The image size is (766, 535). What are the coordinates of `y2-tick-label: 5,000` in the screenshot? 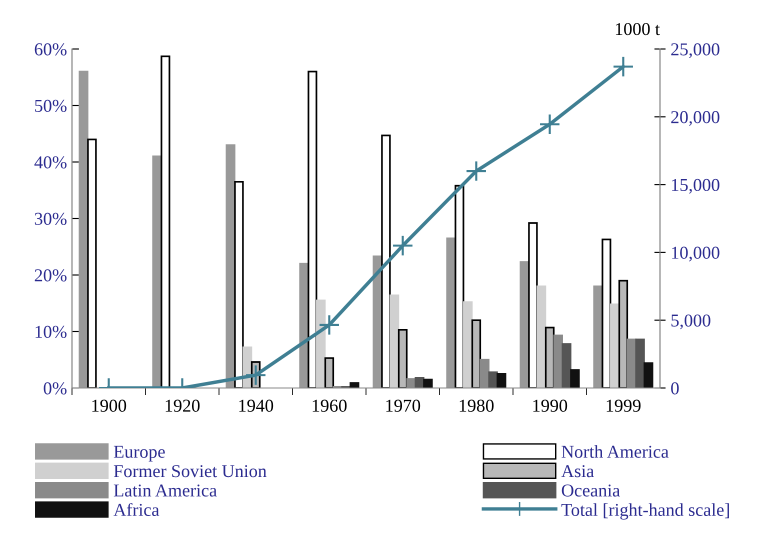 It's located at (690, 322).